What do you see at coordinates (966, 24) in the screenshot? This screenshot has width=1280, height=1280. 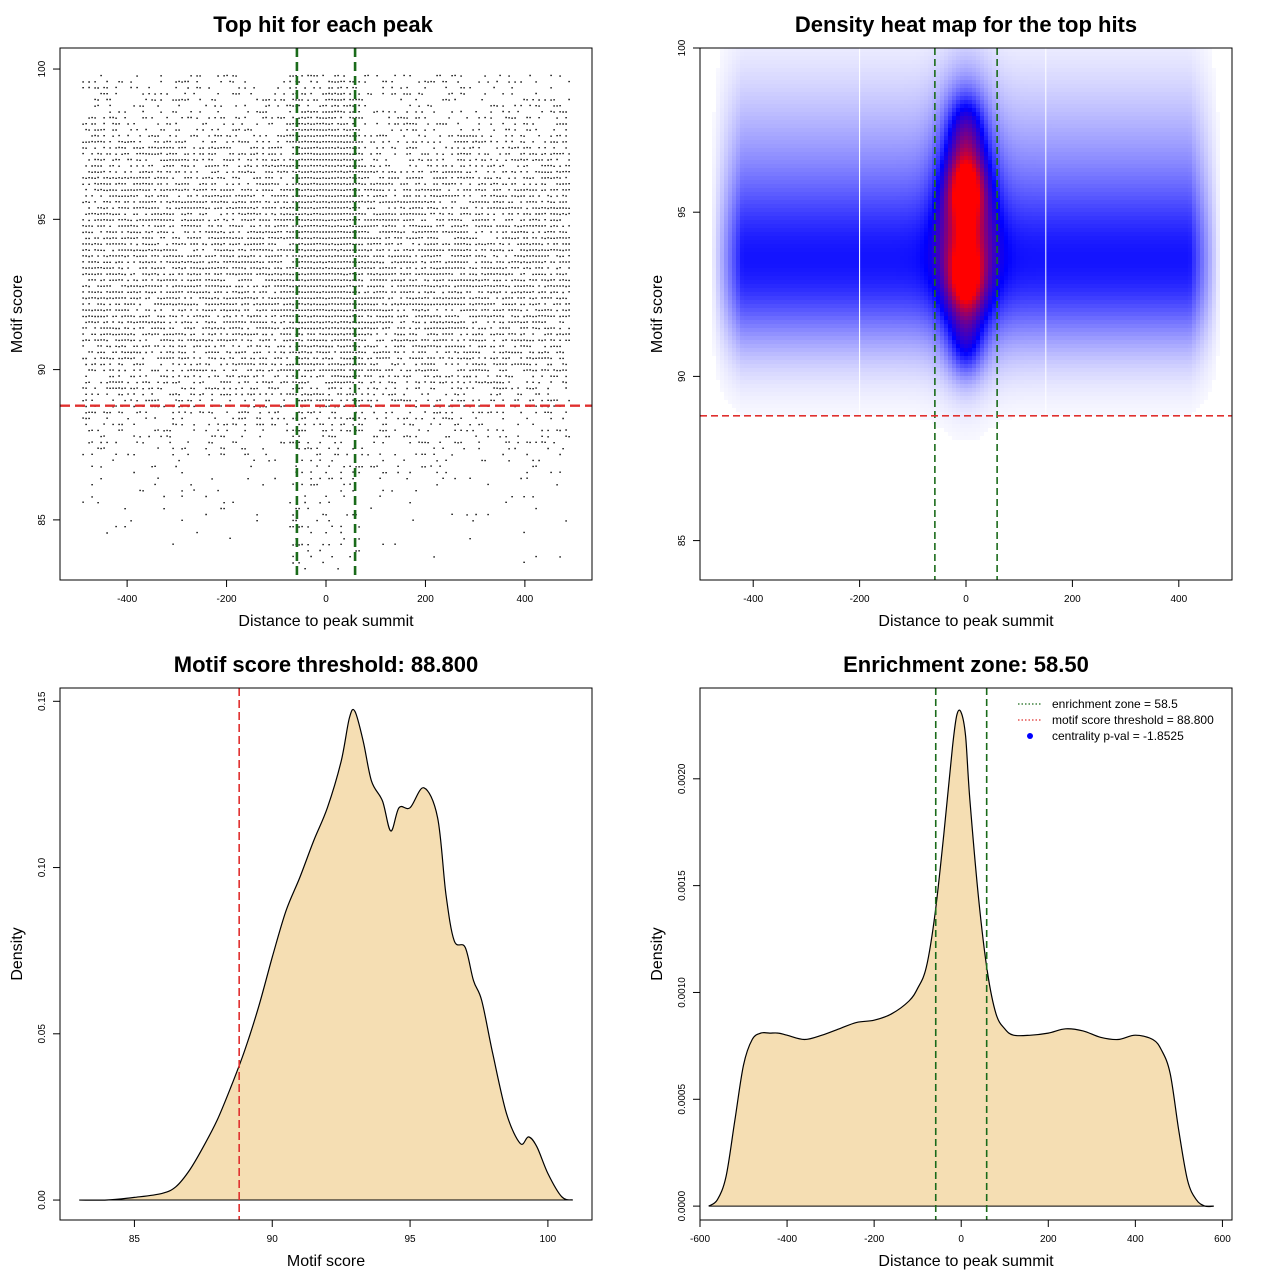 I see `panel-title: Density heat map for the top hits` at bounding box center [966, 24].